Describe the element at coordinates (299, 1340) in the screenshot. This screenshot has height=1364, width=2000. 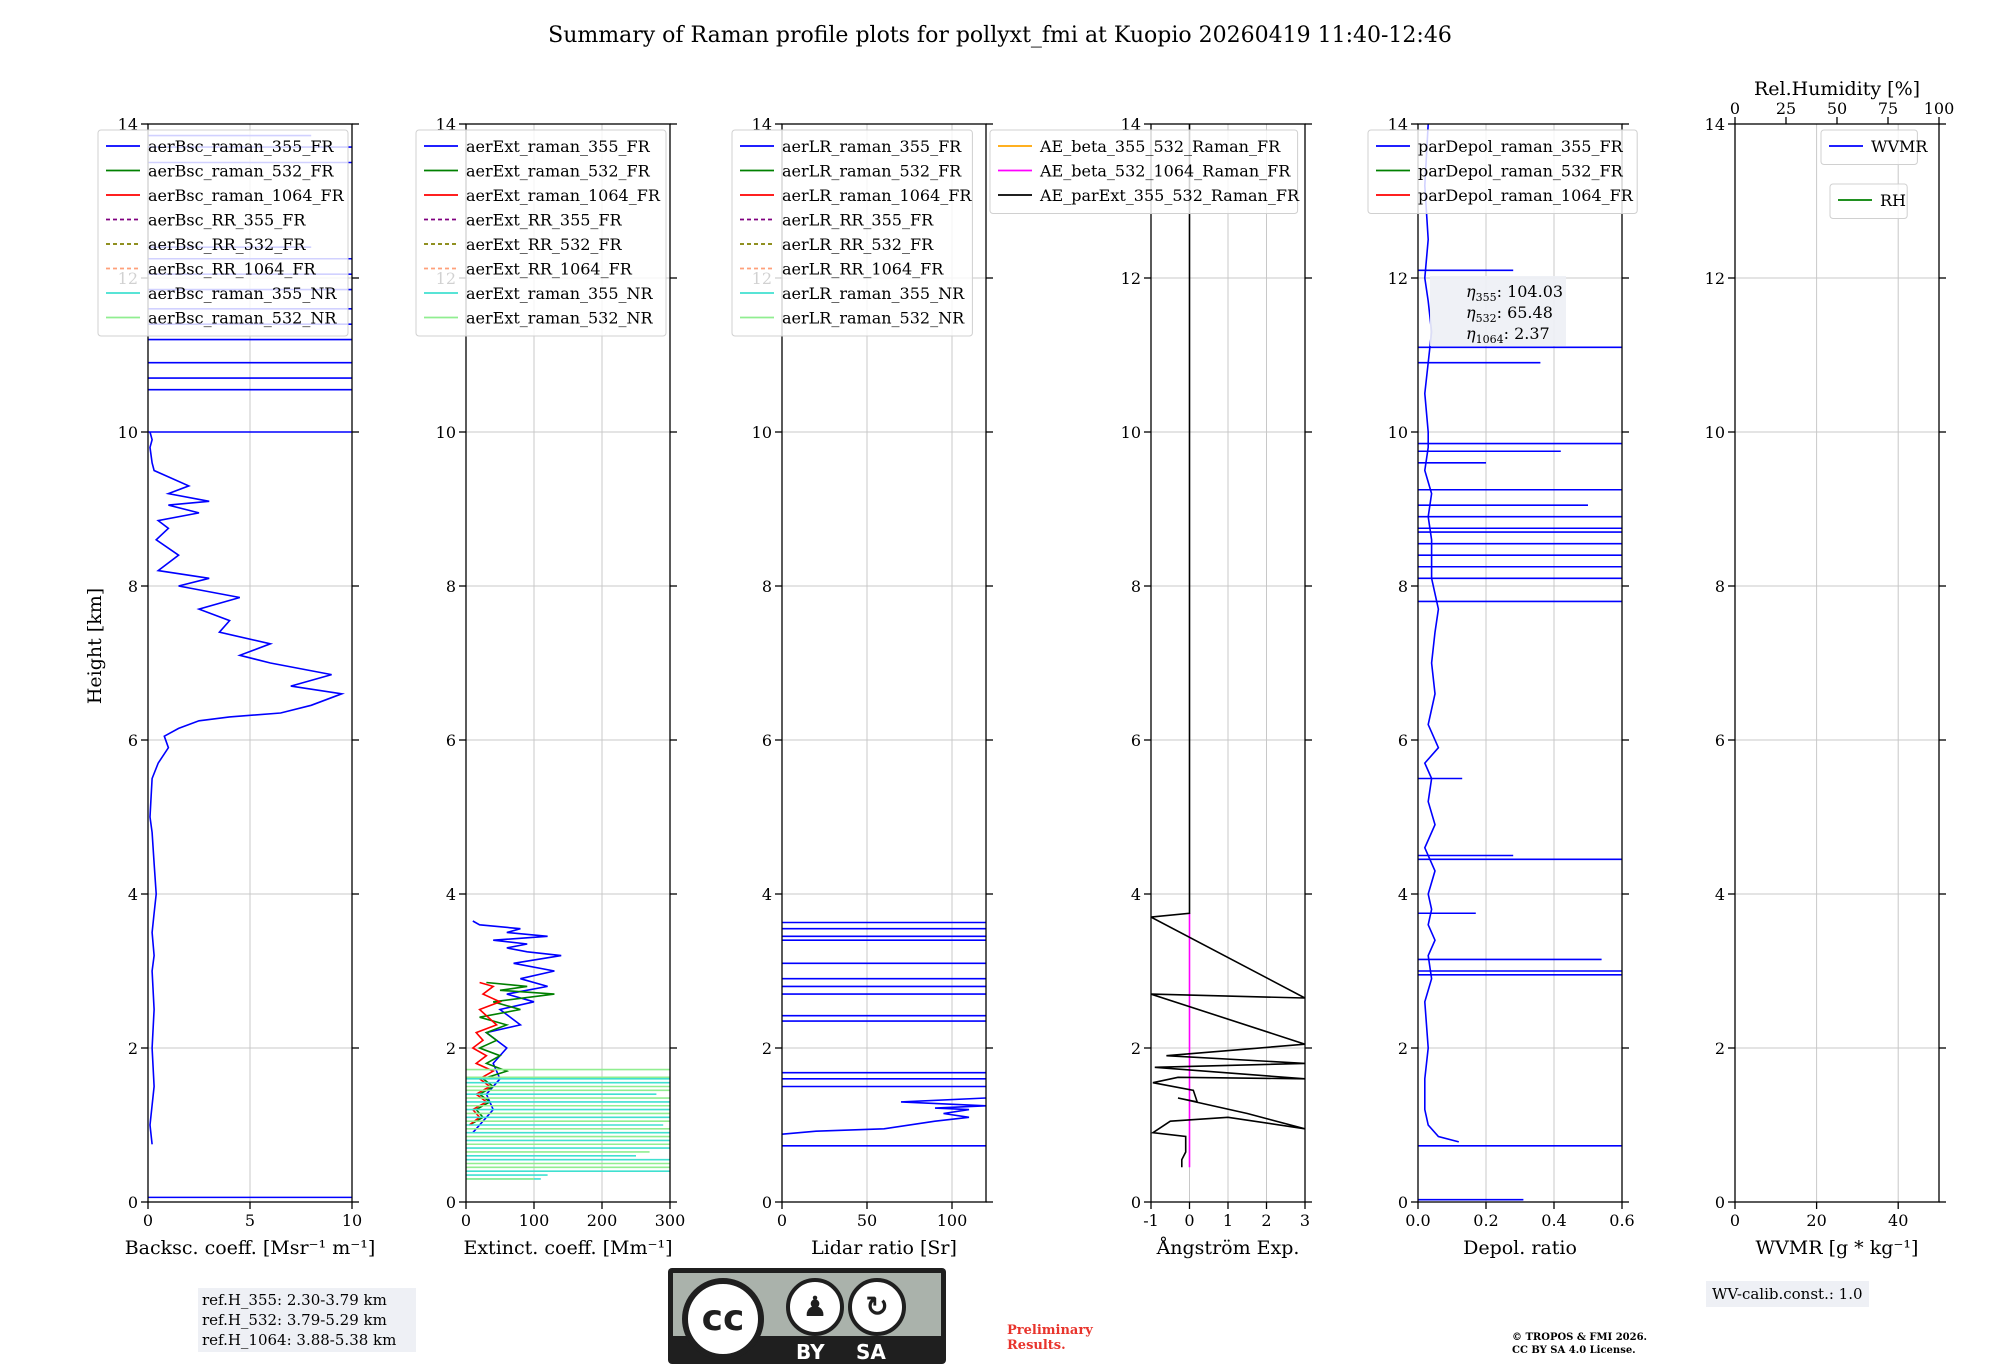
I see `ref-height-1064: ref.H_1064: 3.88-5.38 km` at that location.